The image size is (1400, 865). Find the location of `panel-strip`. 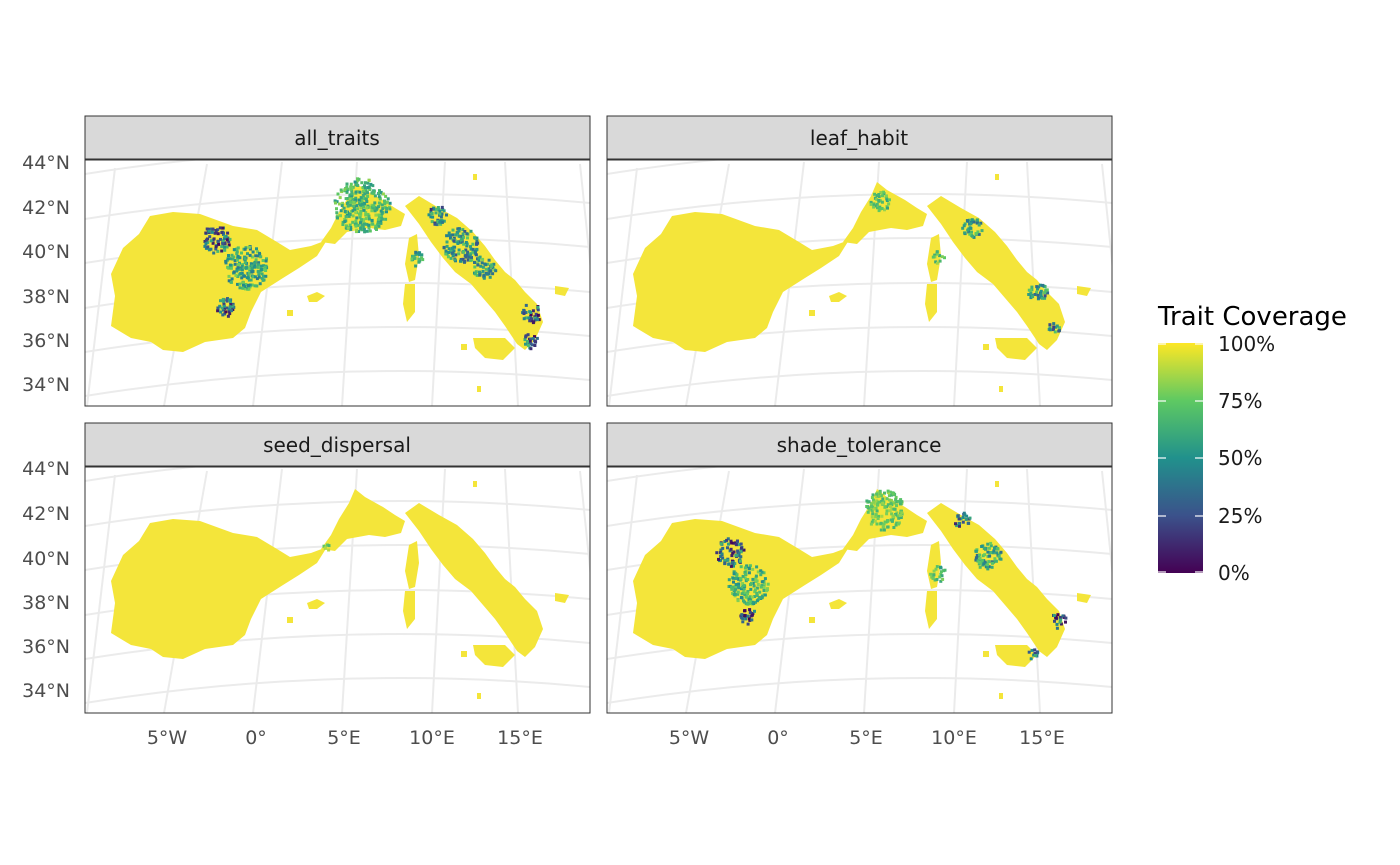

panel-strip is located at coordinates (859, 444).